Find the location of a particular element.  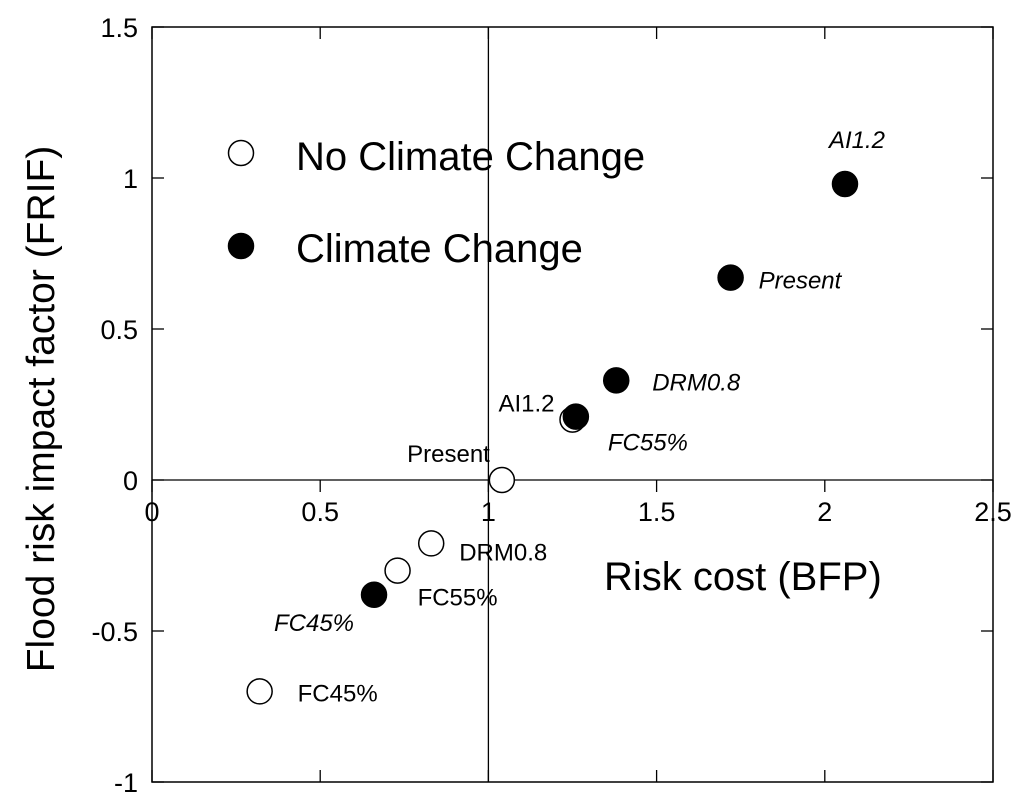

x-tick-label: 2.5 is located at coordinates (993, 512).